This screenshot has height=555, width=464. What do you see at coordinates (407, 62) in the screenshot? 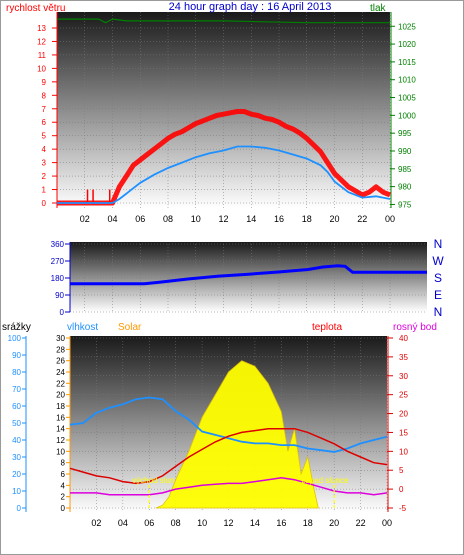
I see `pressure-y-tick-label: 1015` at bounding box center [407, 62].